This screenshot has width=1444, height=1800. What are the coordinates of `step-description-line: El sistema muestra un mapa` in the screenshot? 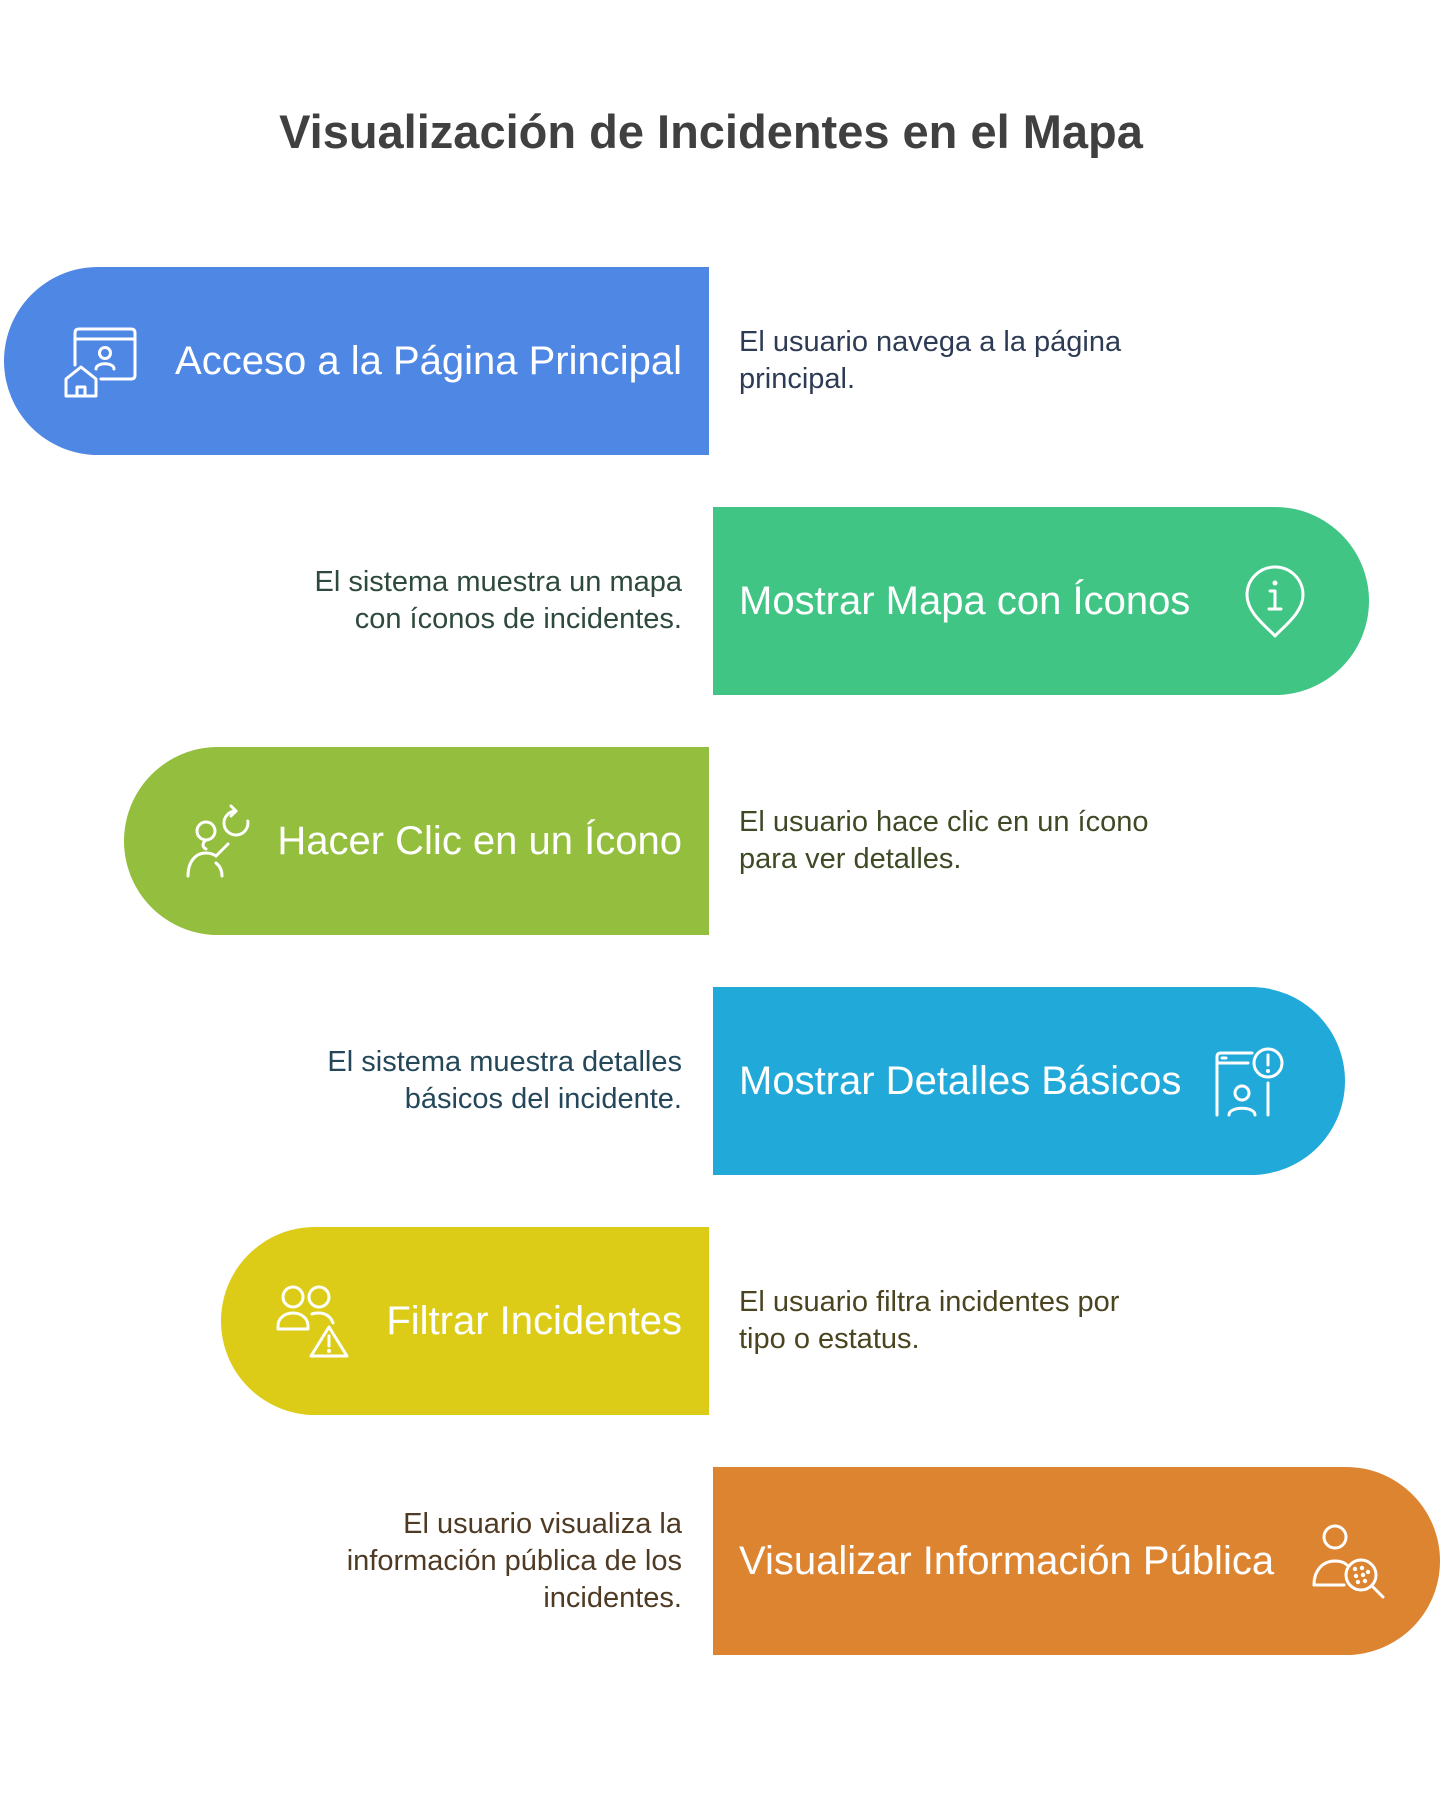 It's located at (498, 582).